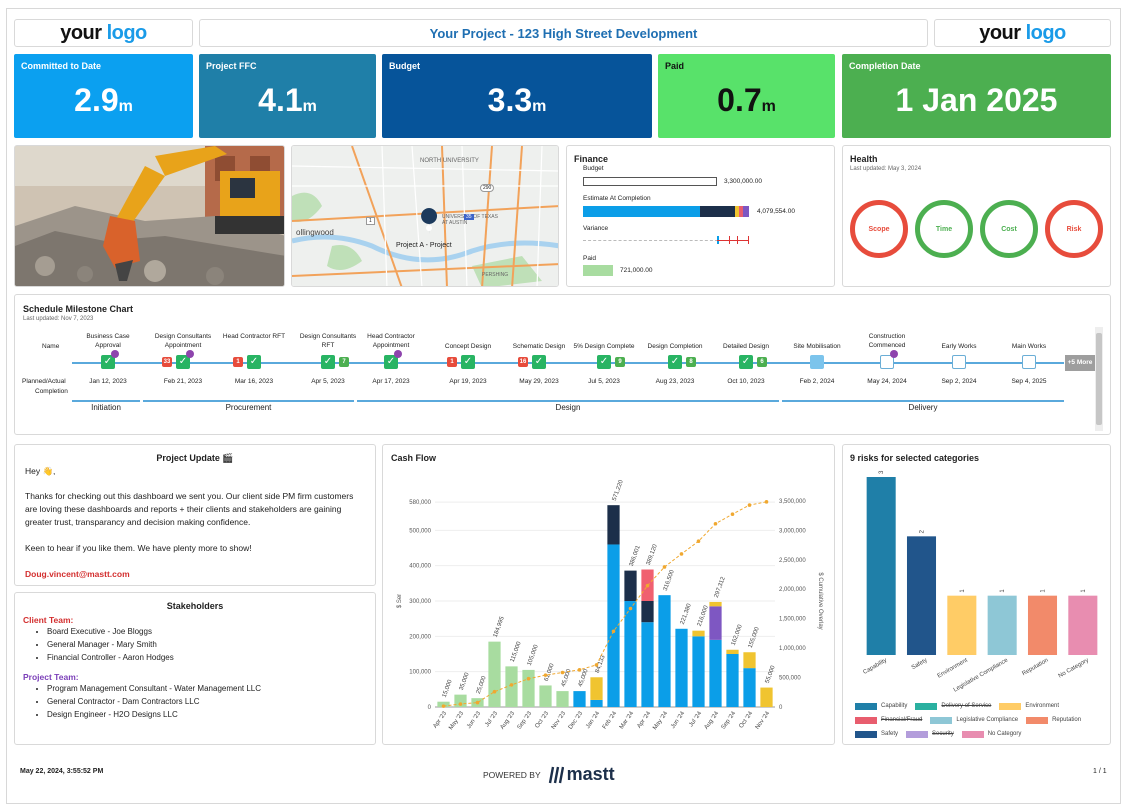  What do you see at coordinates (953, 706) in the screenshot?
I see `legend-item: Delivery of Service` at bounding box center [953, 706].